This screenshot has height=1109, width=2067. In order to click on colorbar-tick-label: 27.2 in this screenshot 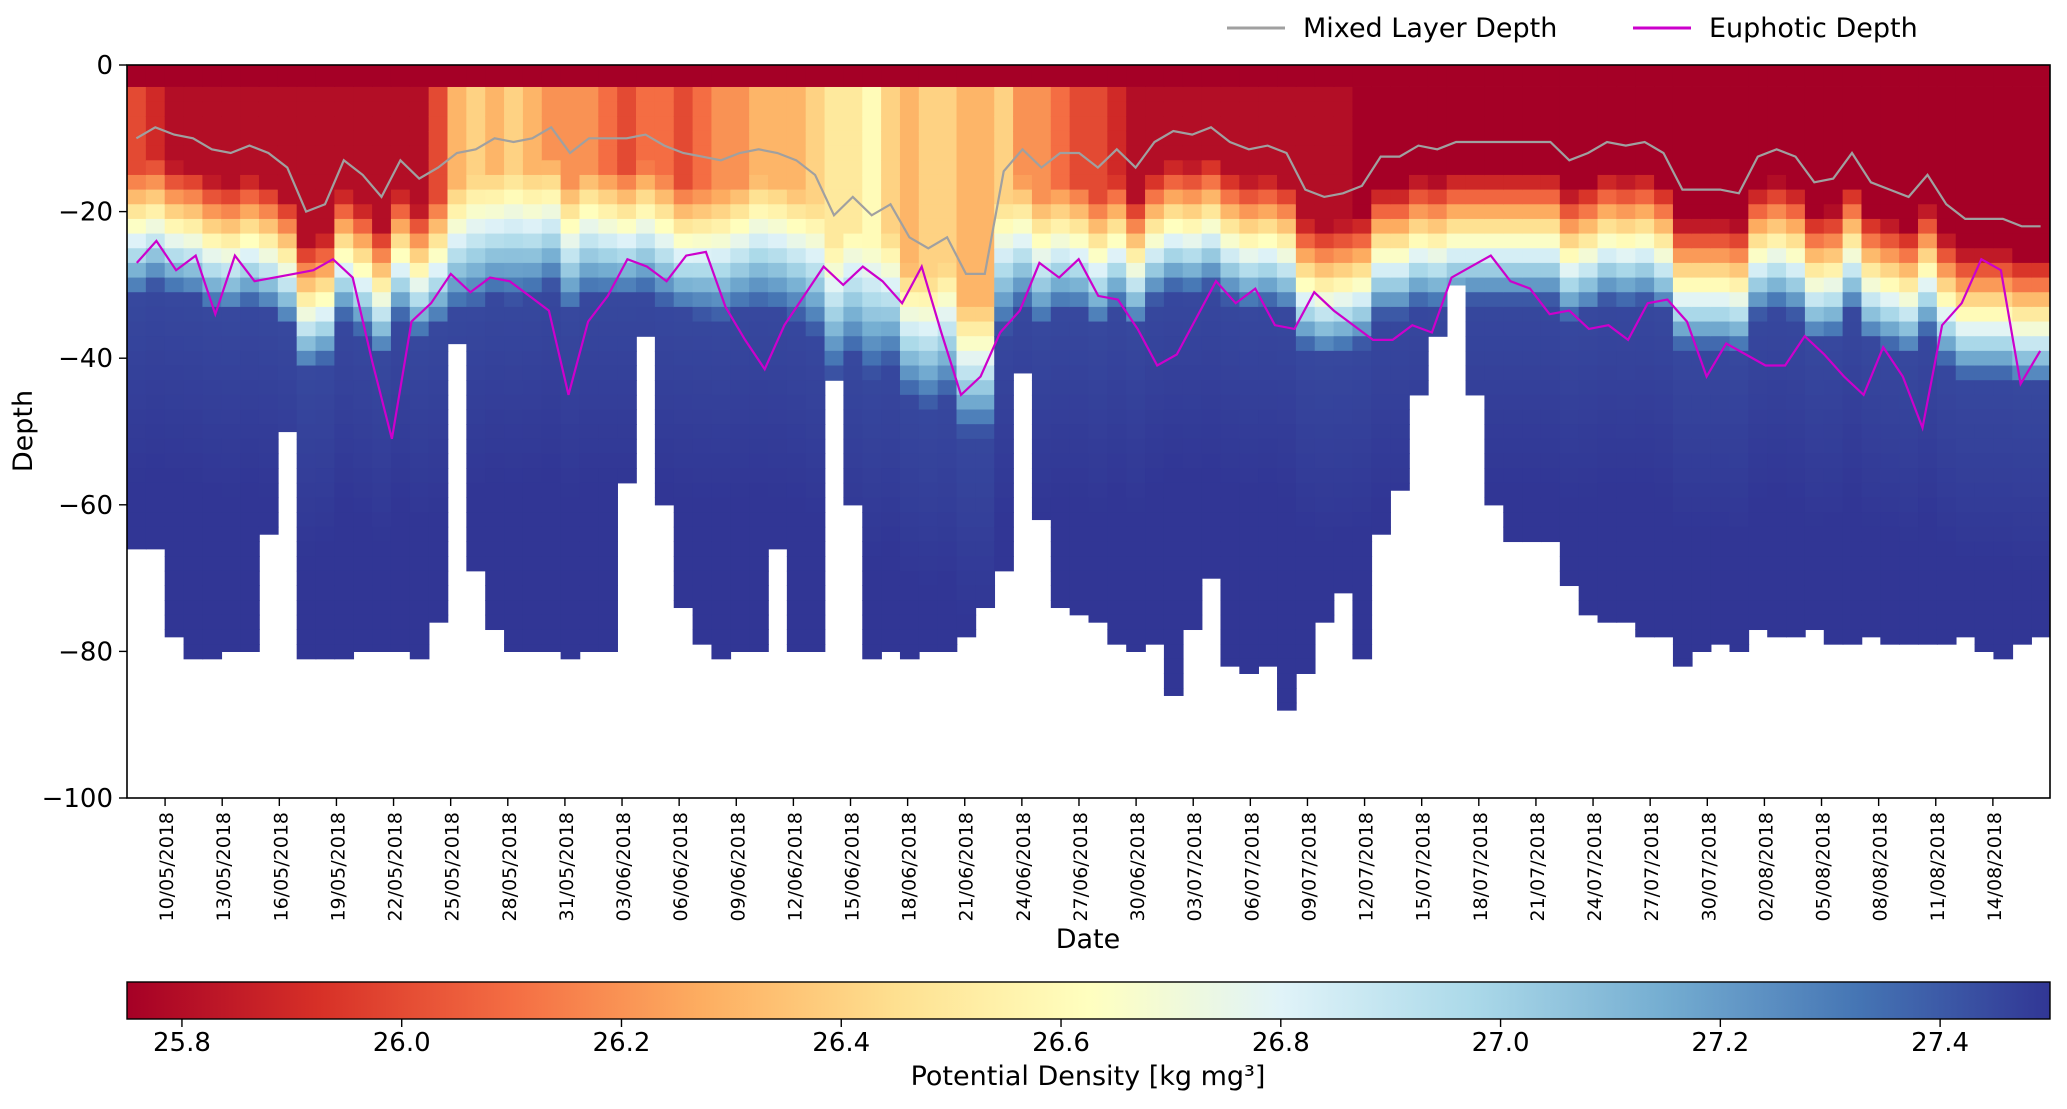, I will do `click(1720, 1043)`.